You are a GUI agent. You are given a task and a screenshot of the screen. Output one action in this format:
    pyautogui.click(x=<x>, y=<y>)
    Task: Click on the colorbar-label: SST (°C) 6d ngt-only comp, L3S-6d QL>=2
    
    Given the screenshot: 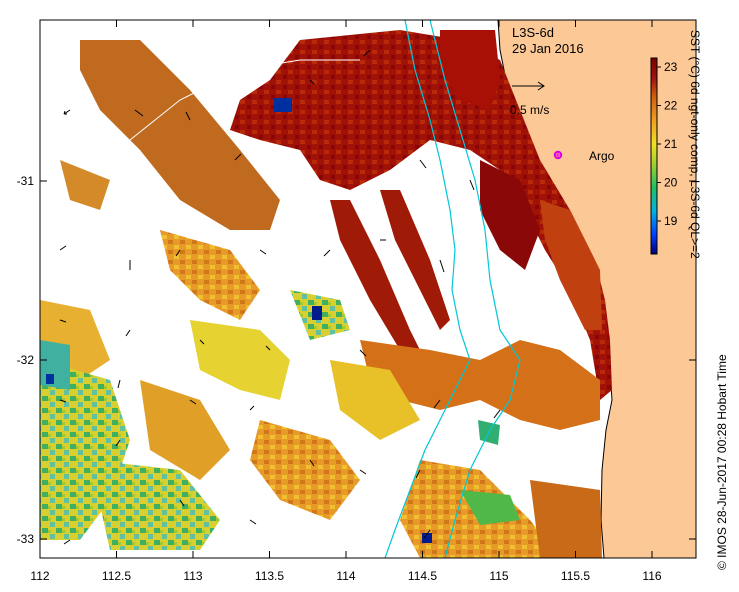 What is the action you would take?
    pyautogui.click(x=695, y=144)
    